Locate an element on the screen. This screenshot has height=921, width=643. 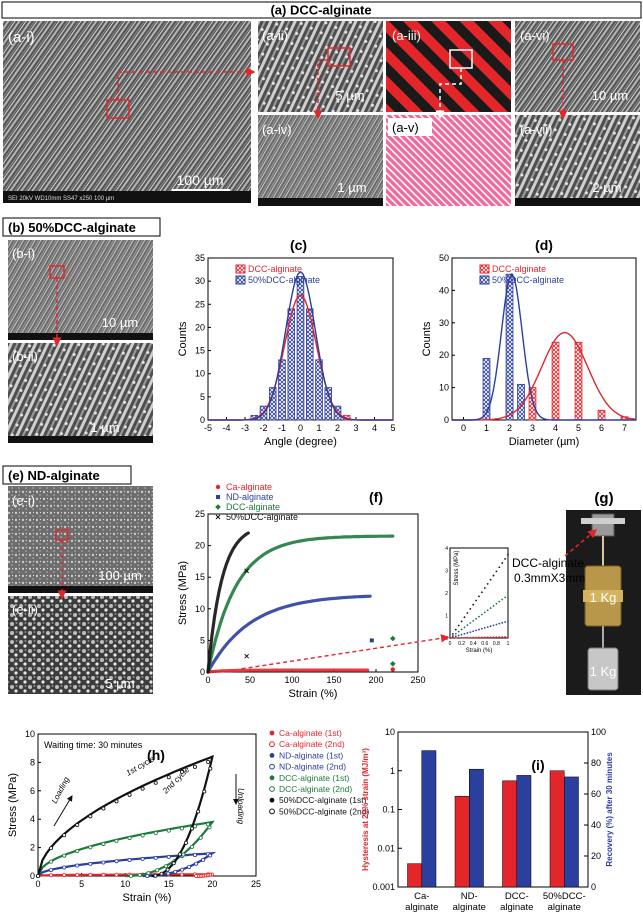
inset-y-tick-label: 4 is located at coordinates (446, 549).